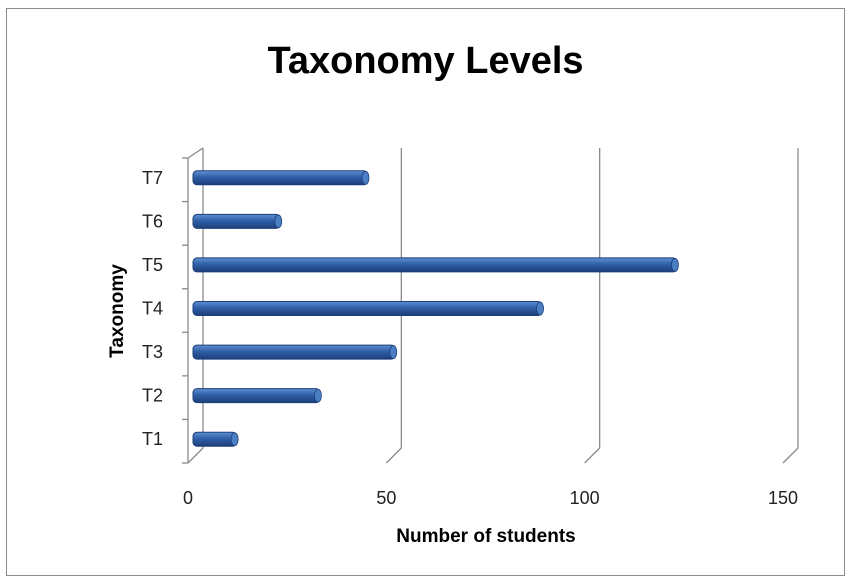 Image resolution: width=851 pixels, height=578 pixels. What do you see at coordinates (386, 498) in the screenshot?
I see `x-tick-label: 50` at bounding box center [386, 498].